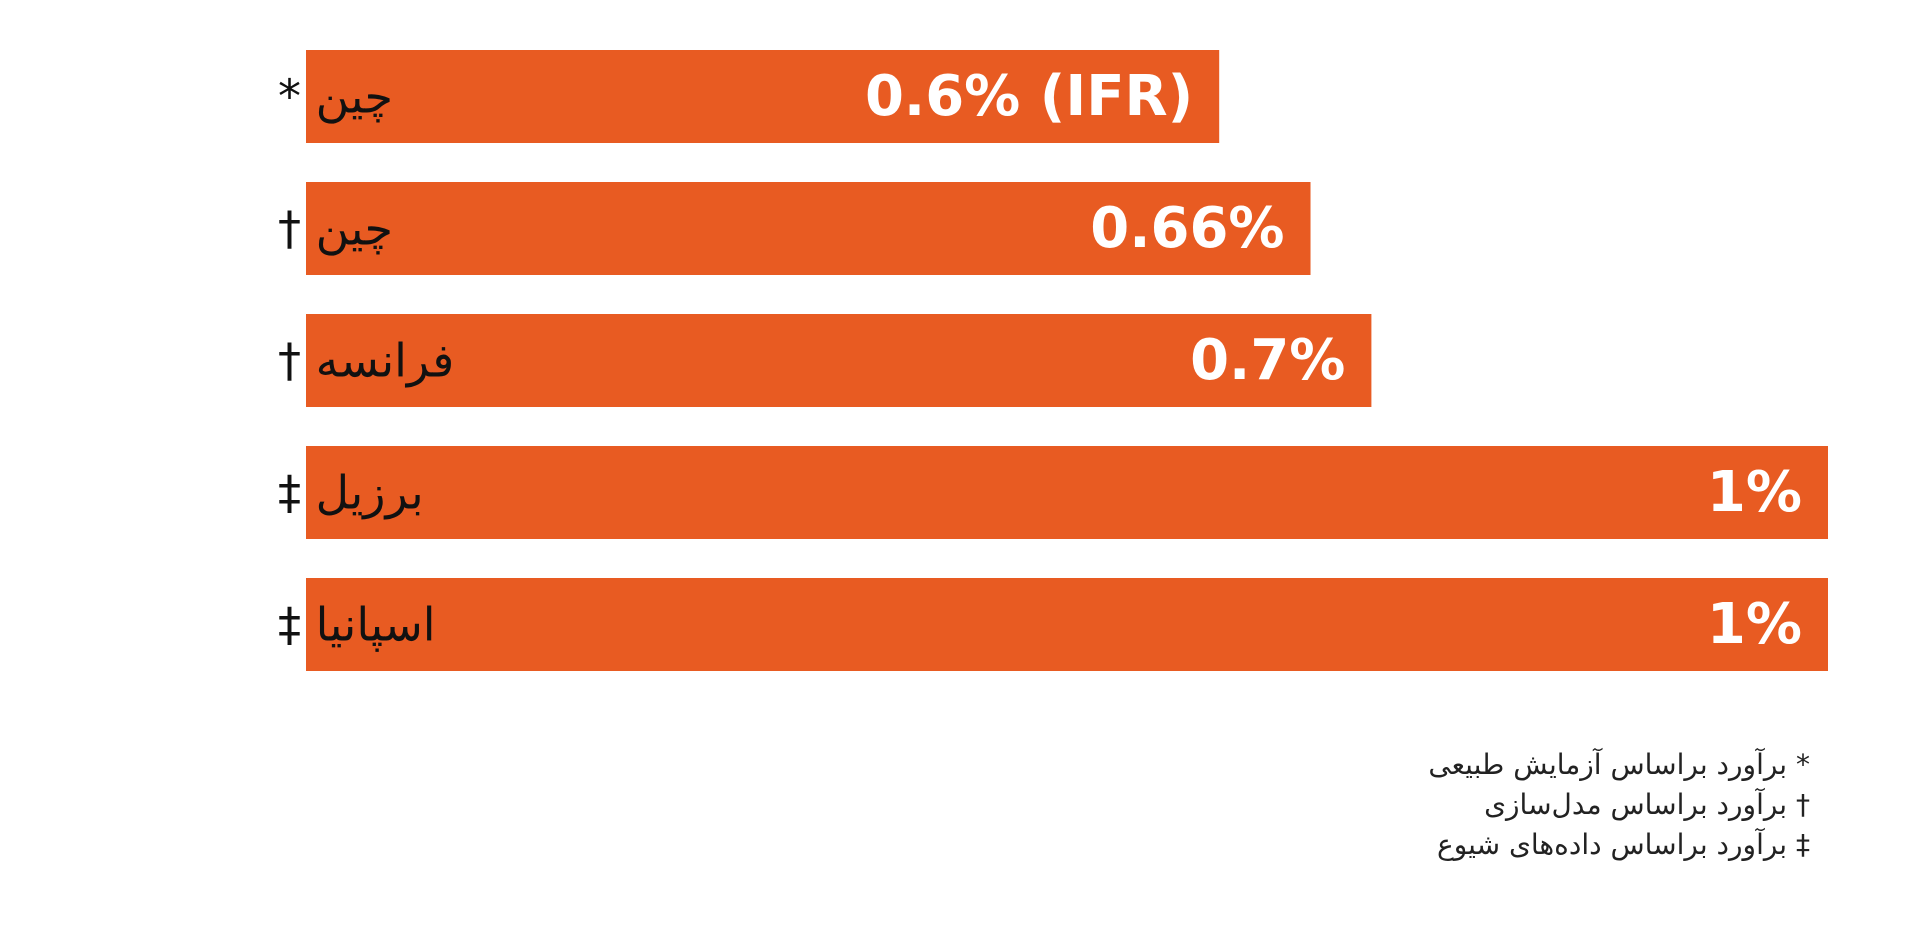 Image resolution: width=1920 pixels, height=930 pixels. What do you see at coordinates (1619, 764) in the screenshot?
I see `legend-item-natural-experiment: * برآورد براساس آزمایش طبیعی` at bounding box center [1619, 764].